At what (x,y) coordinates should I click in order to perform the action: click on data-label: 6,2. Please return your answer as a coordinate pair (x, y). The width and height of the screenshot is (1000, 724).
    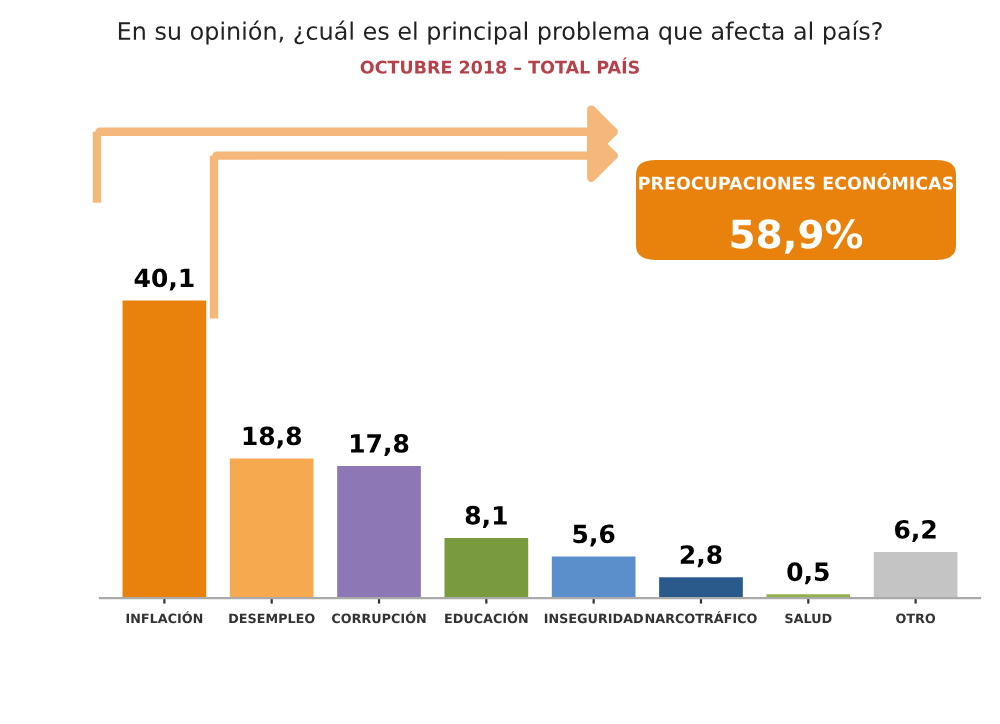
    Looking at the image, I should click on (915, 531).